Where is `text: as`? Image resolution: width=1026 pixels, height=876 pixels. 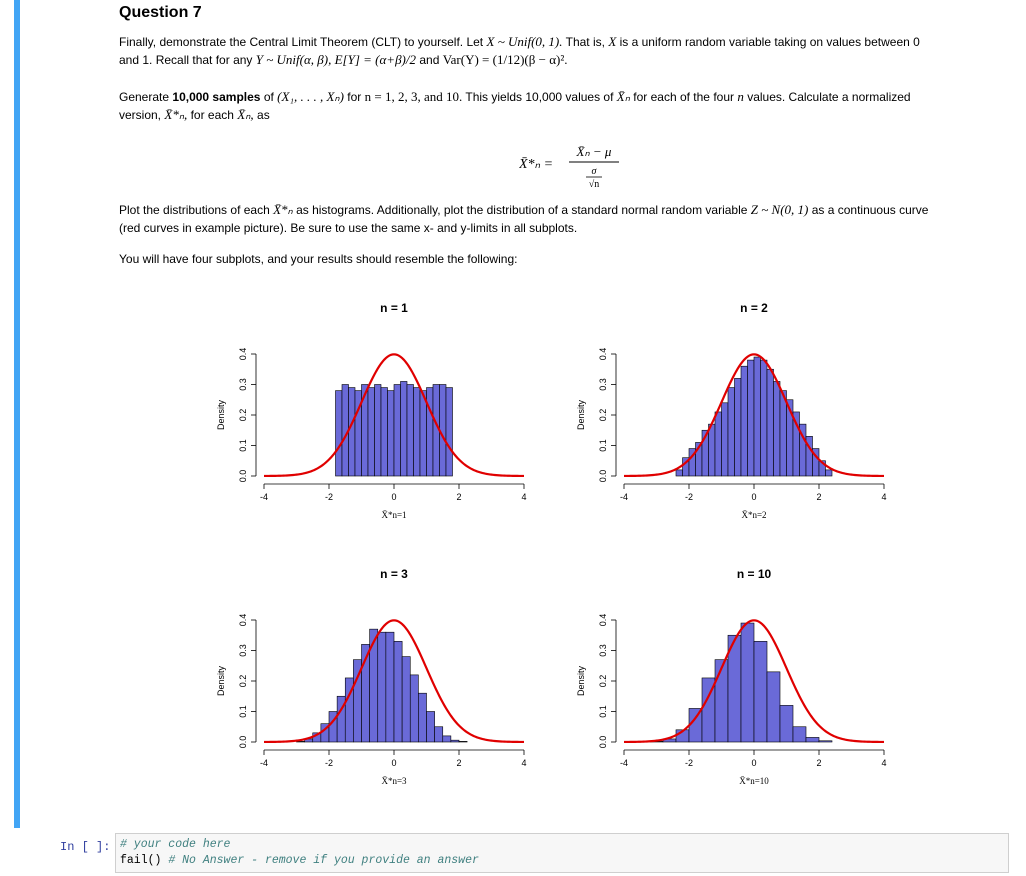 text: as is located at coordinates (263, 115).